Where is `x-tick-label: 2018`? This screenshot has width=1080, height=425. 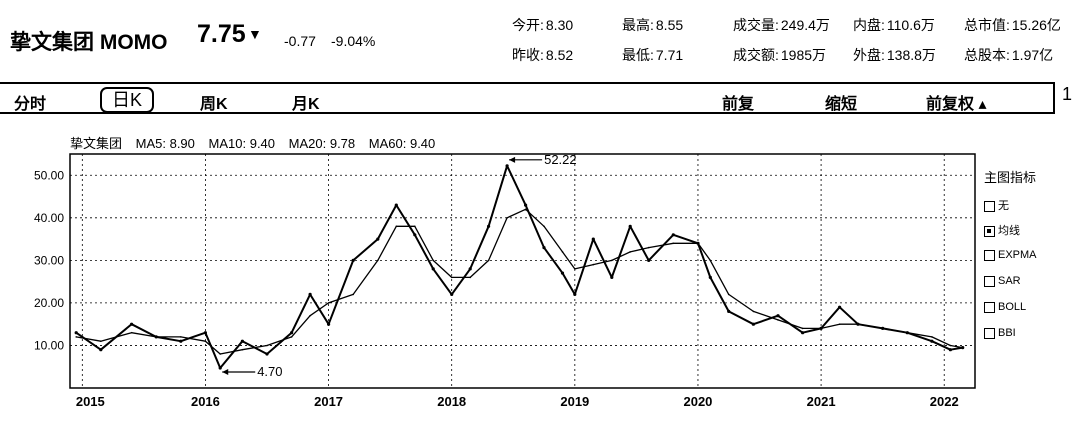
x-tick-label: 2018 is located at coordinates (451, 401).